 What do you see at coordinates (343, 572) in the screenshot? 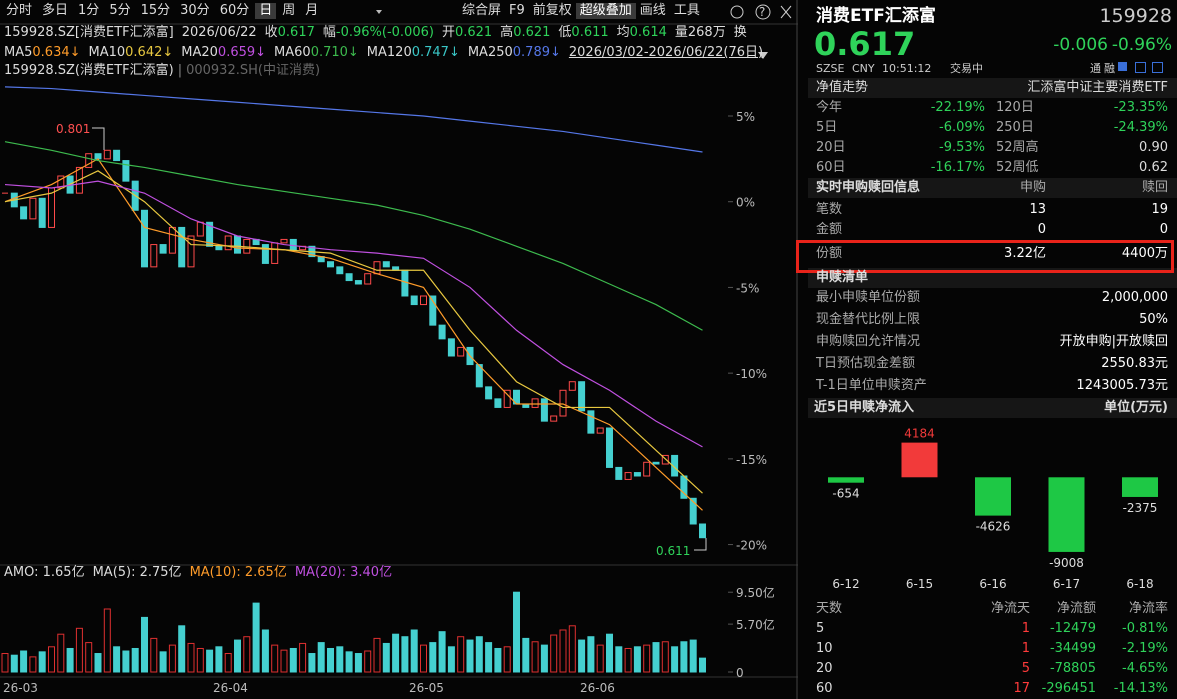
I see `volume-legend-item: MA(20): 3.40亿` at bounding box center [343, 572].